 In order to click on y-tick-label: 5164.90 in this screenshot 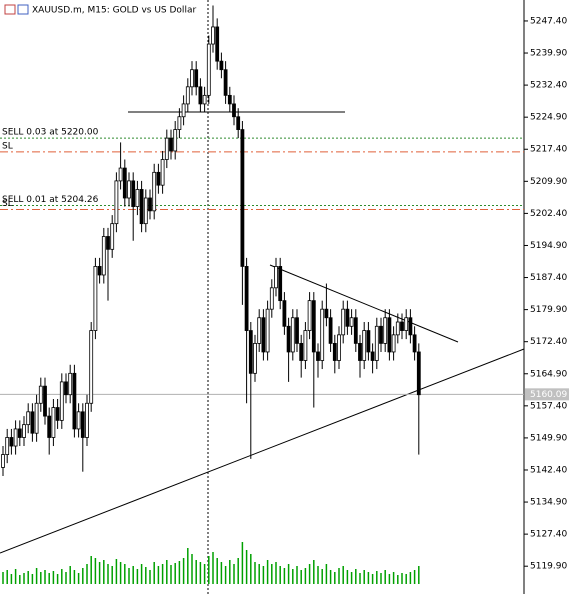, I will do `click(548, 374)`.